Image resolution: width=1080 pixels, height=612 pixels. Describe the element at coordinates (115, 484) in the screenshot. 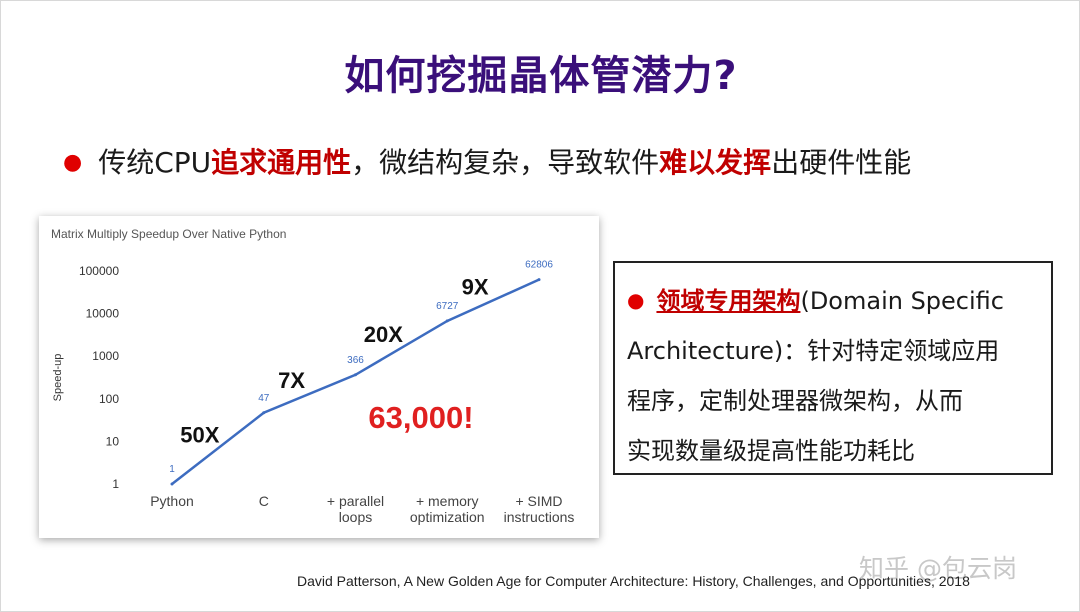

I see `y-tick-label: 1` at that location.